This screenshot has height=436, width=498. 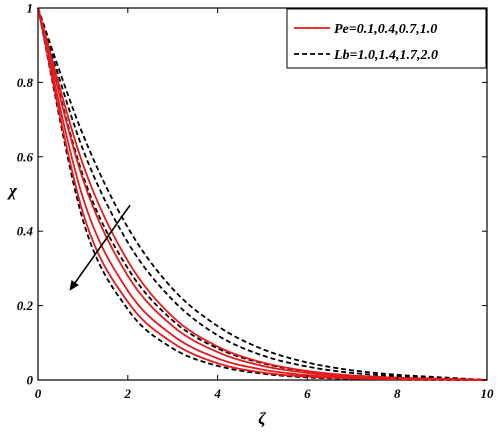 I want to click on x-tick-label: 8, so click(x=397, y=393).